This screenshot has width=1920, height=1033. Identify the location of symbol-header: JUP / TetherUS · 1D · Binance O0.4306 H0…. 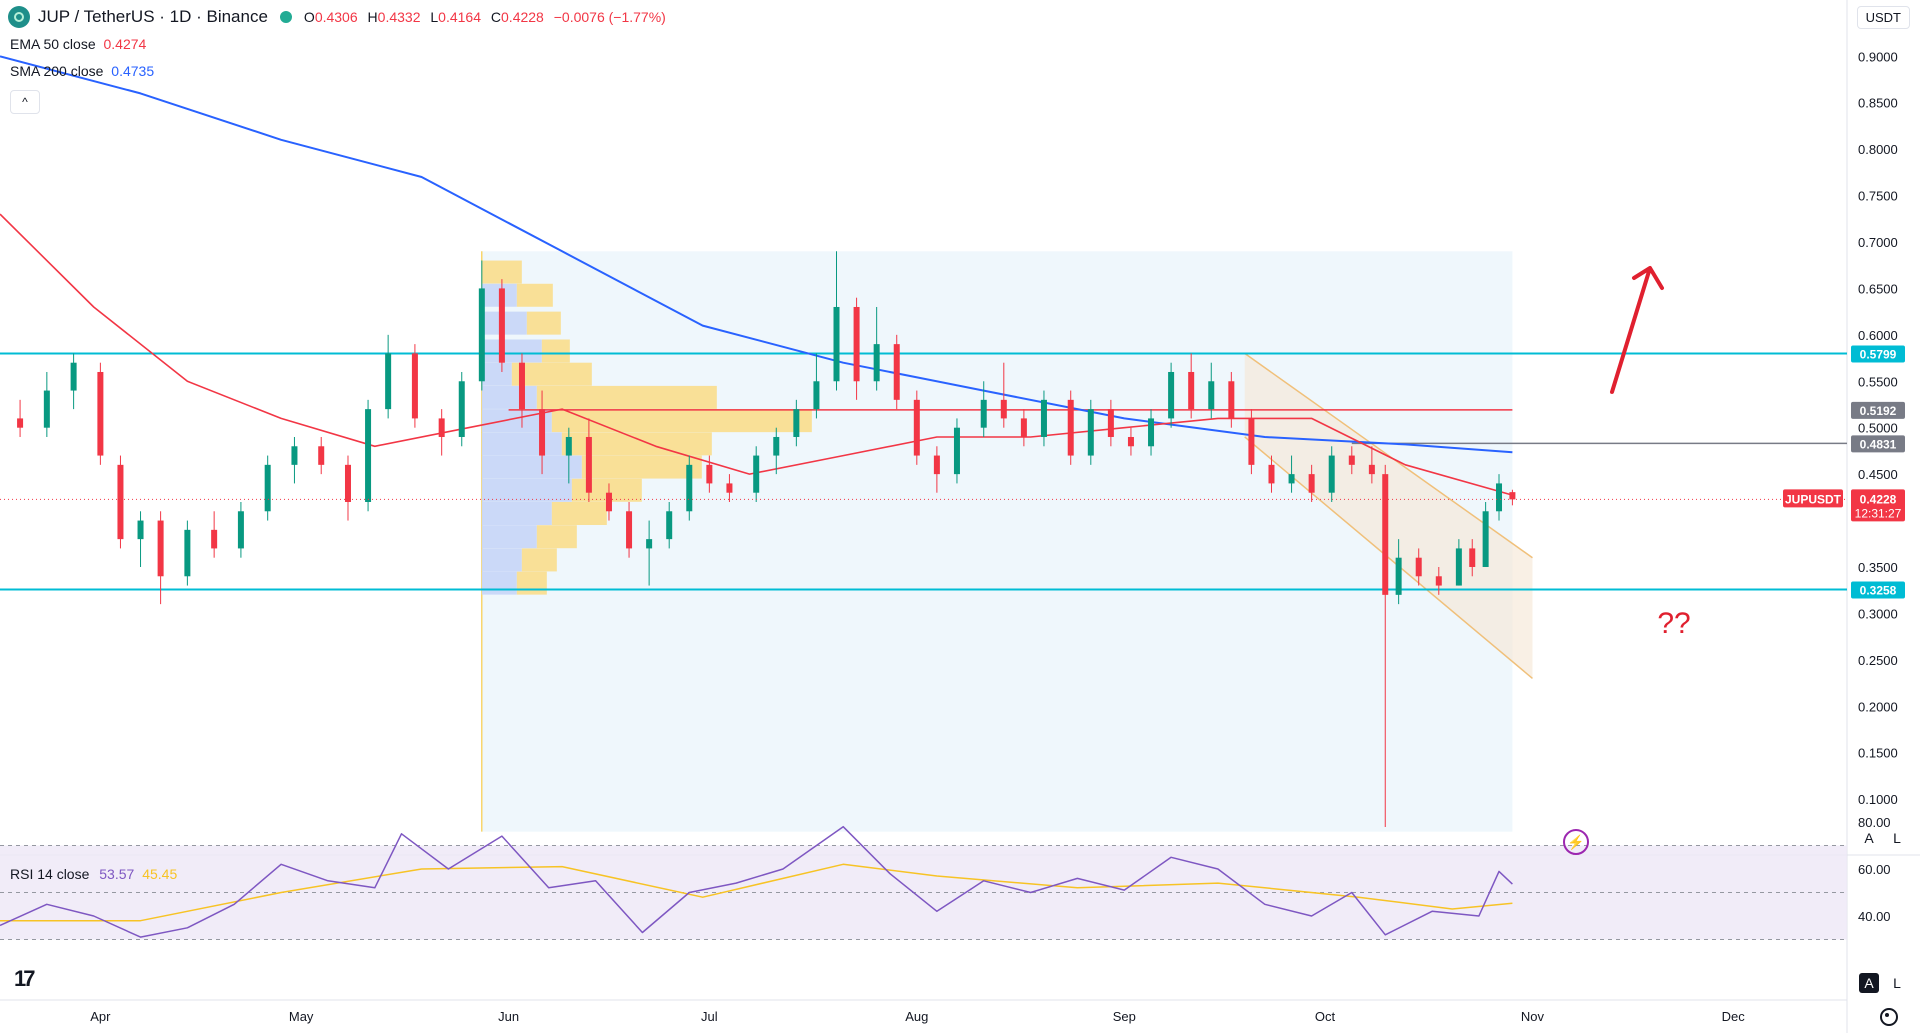
(340, 17).